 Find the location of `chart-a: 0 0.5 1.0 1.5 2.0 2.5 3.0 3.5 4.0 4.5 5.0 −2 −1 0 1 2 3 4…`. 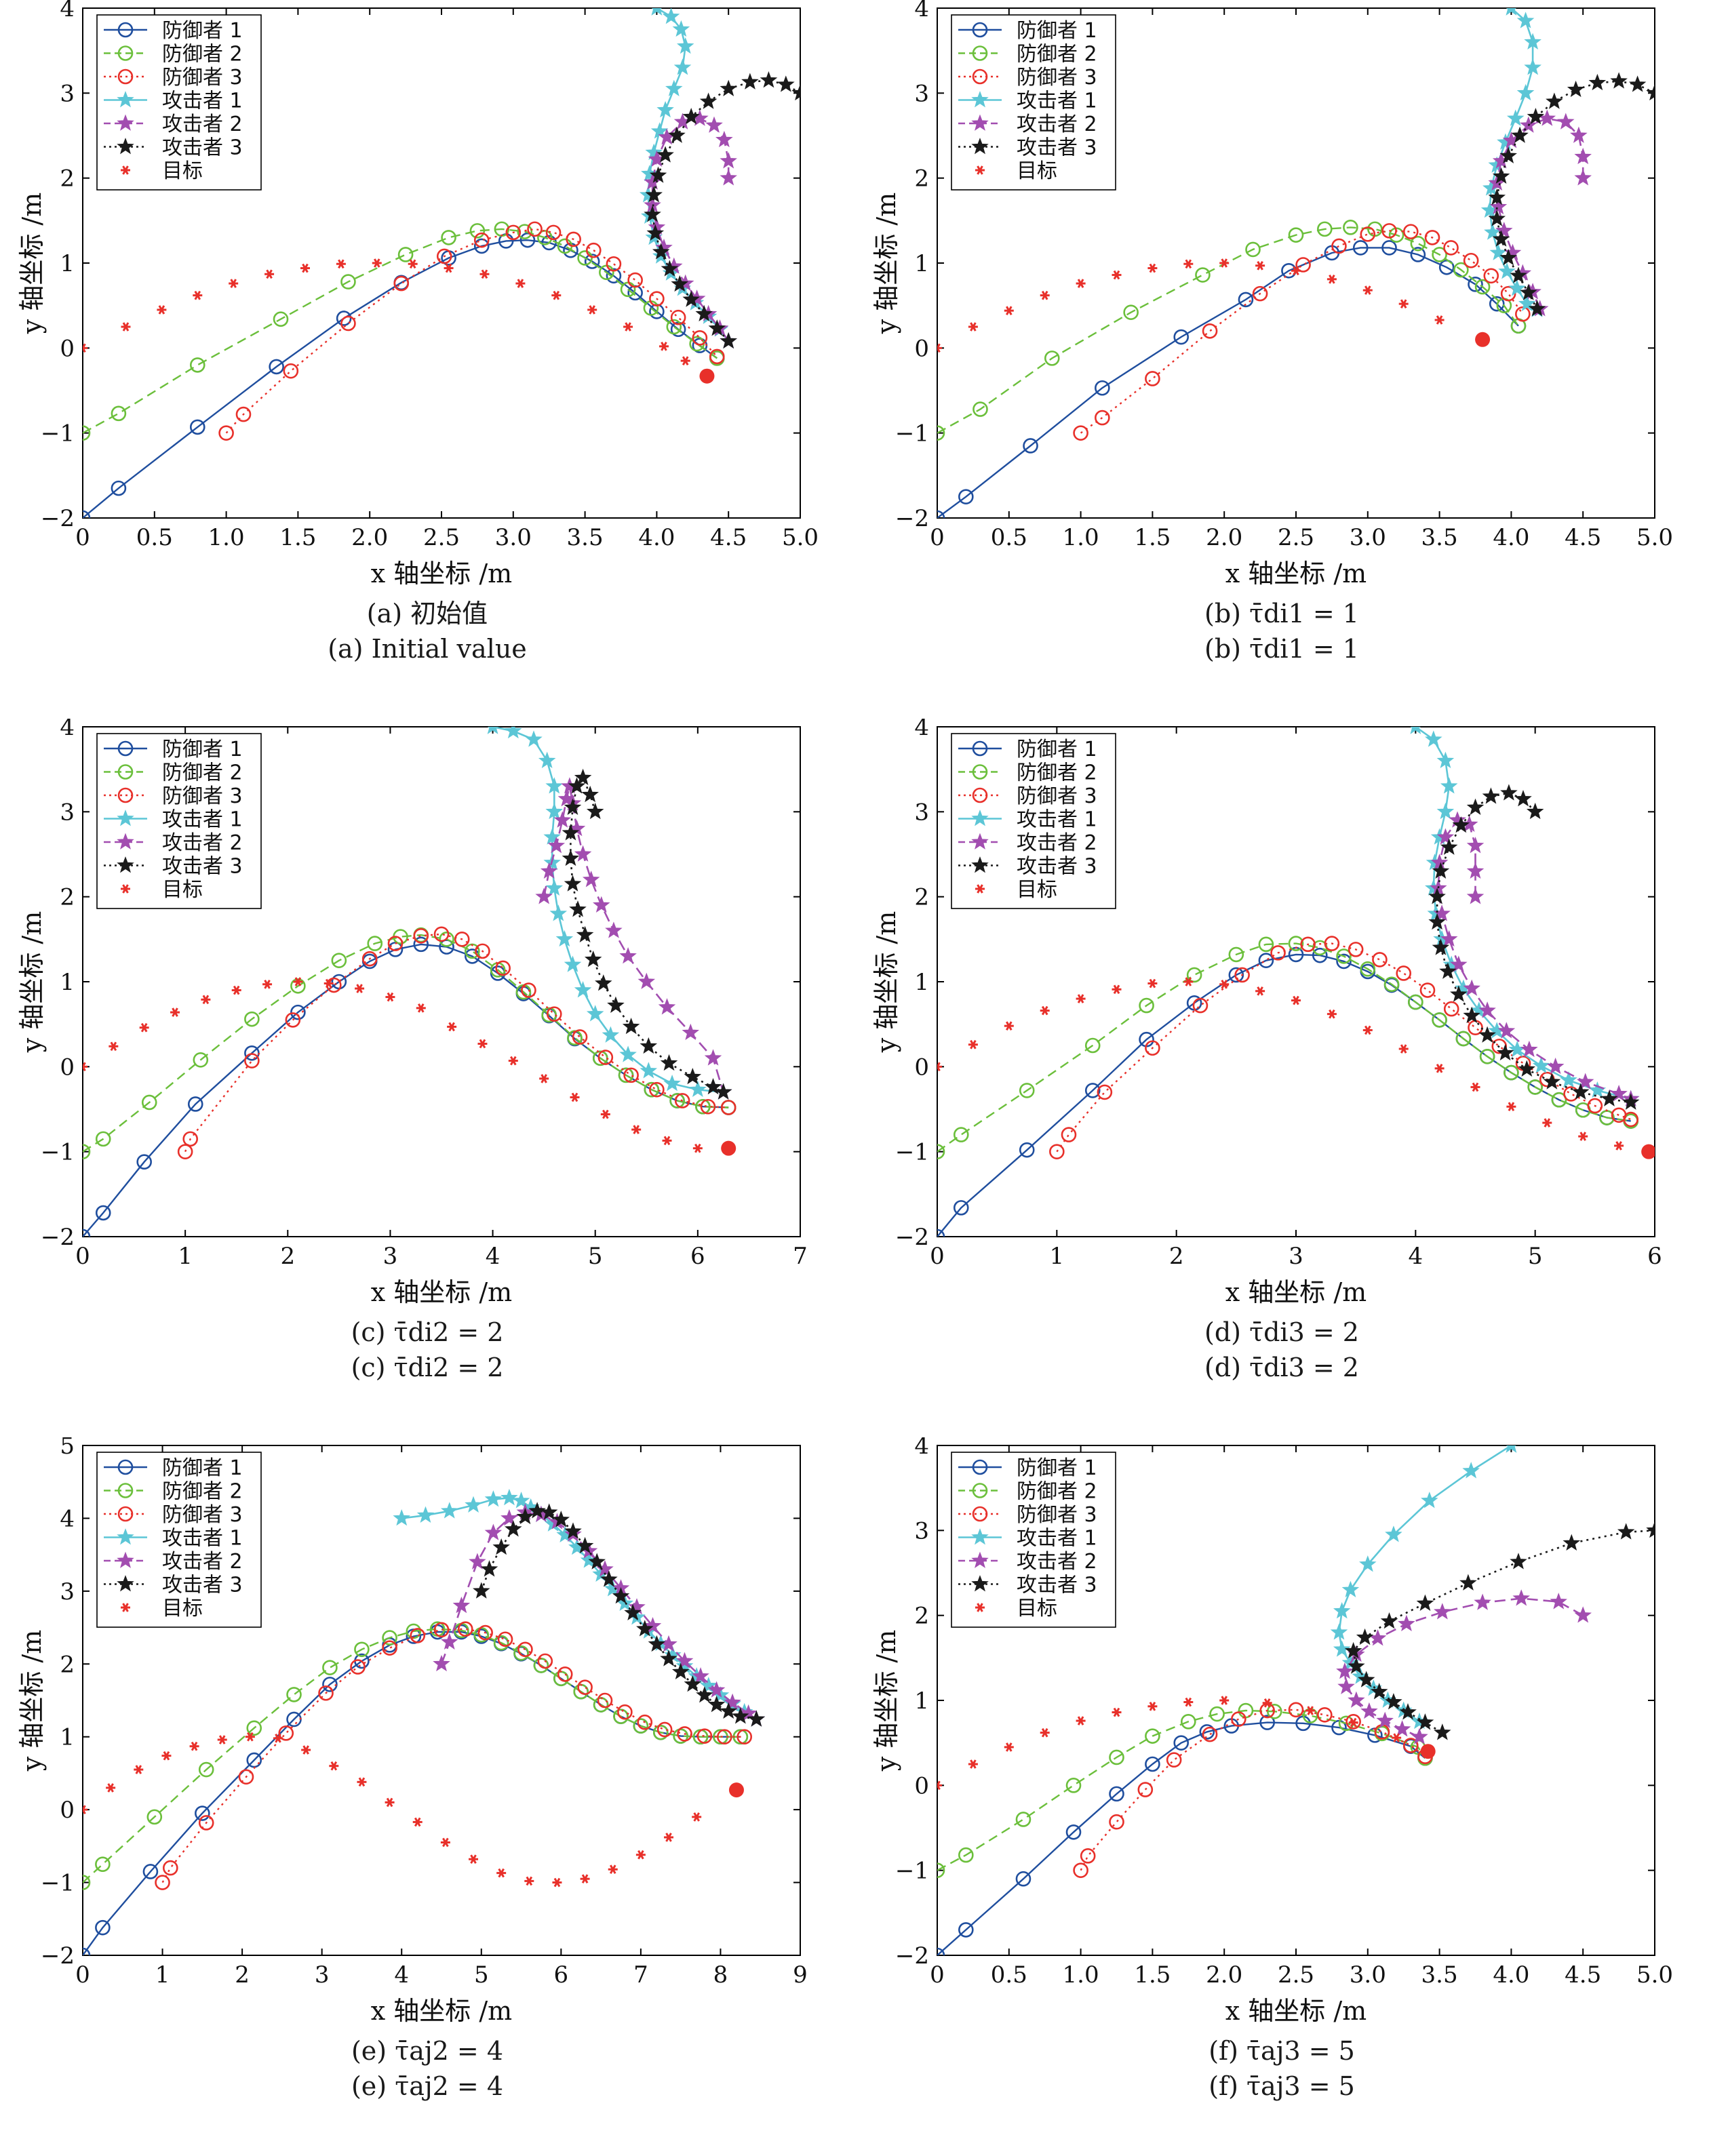

chart-a: 0 0.5 1.0 1.5 2.0 2.5 3.0 3.5 4.0 4.5 5.0 −2 −1 0 1 2 3 4… is located at coordinates (418, 294).